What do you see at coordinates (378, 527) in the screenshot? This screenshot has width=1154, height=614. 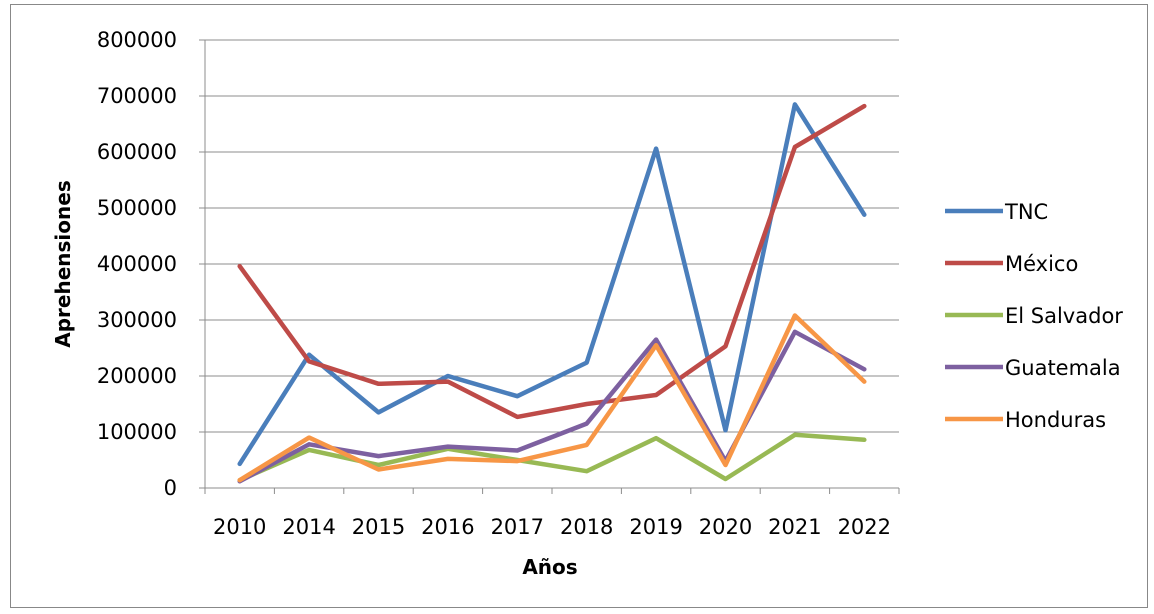 I see `x-tick-label: 2015` at bounding box center [378, 527].